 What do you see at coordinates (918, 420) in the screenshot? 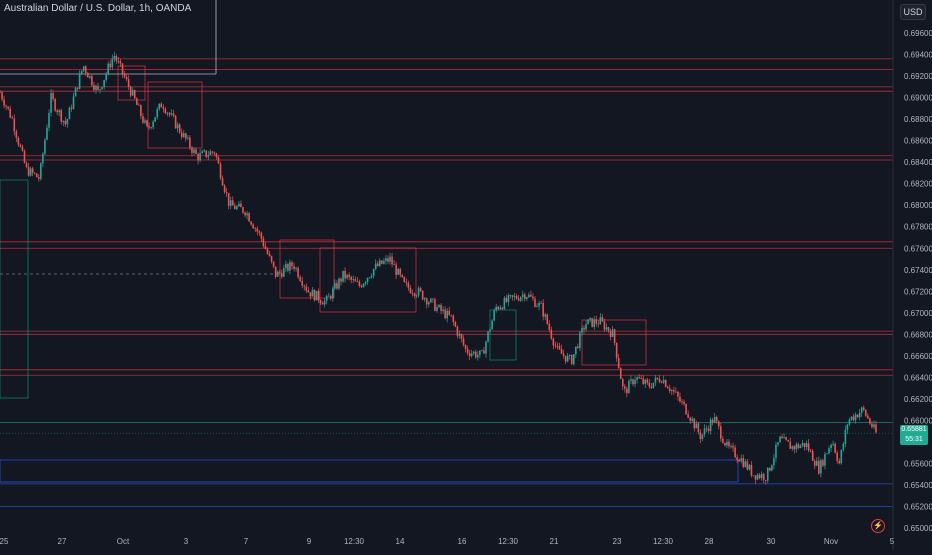
I see `price-tick-label: 0.66000` at bounding box center [918, 420].